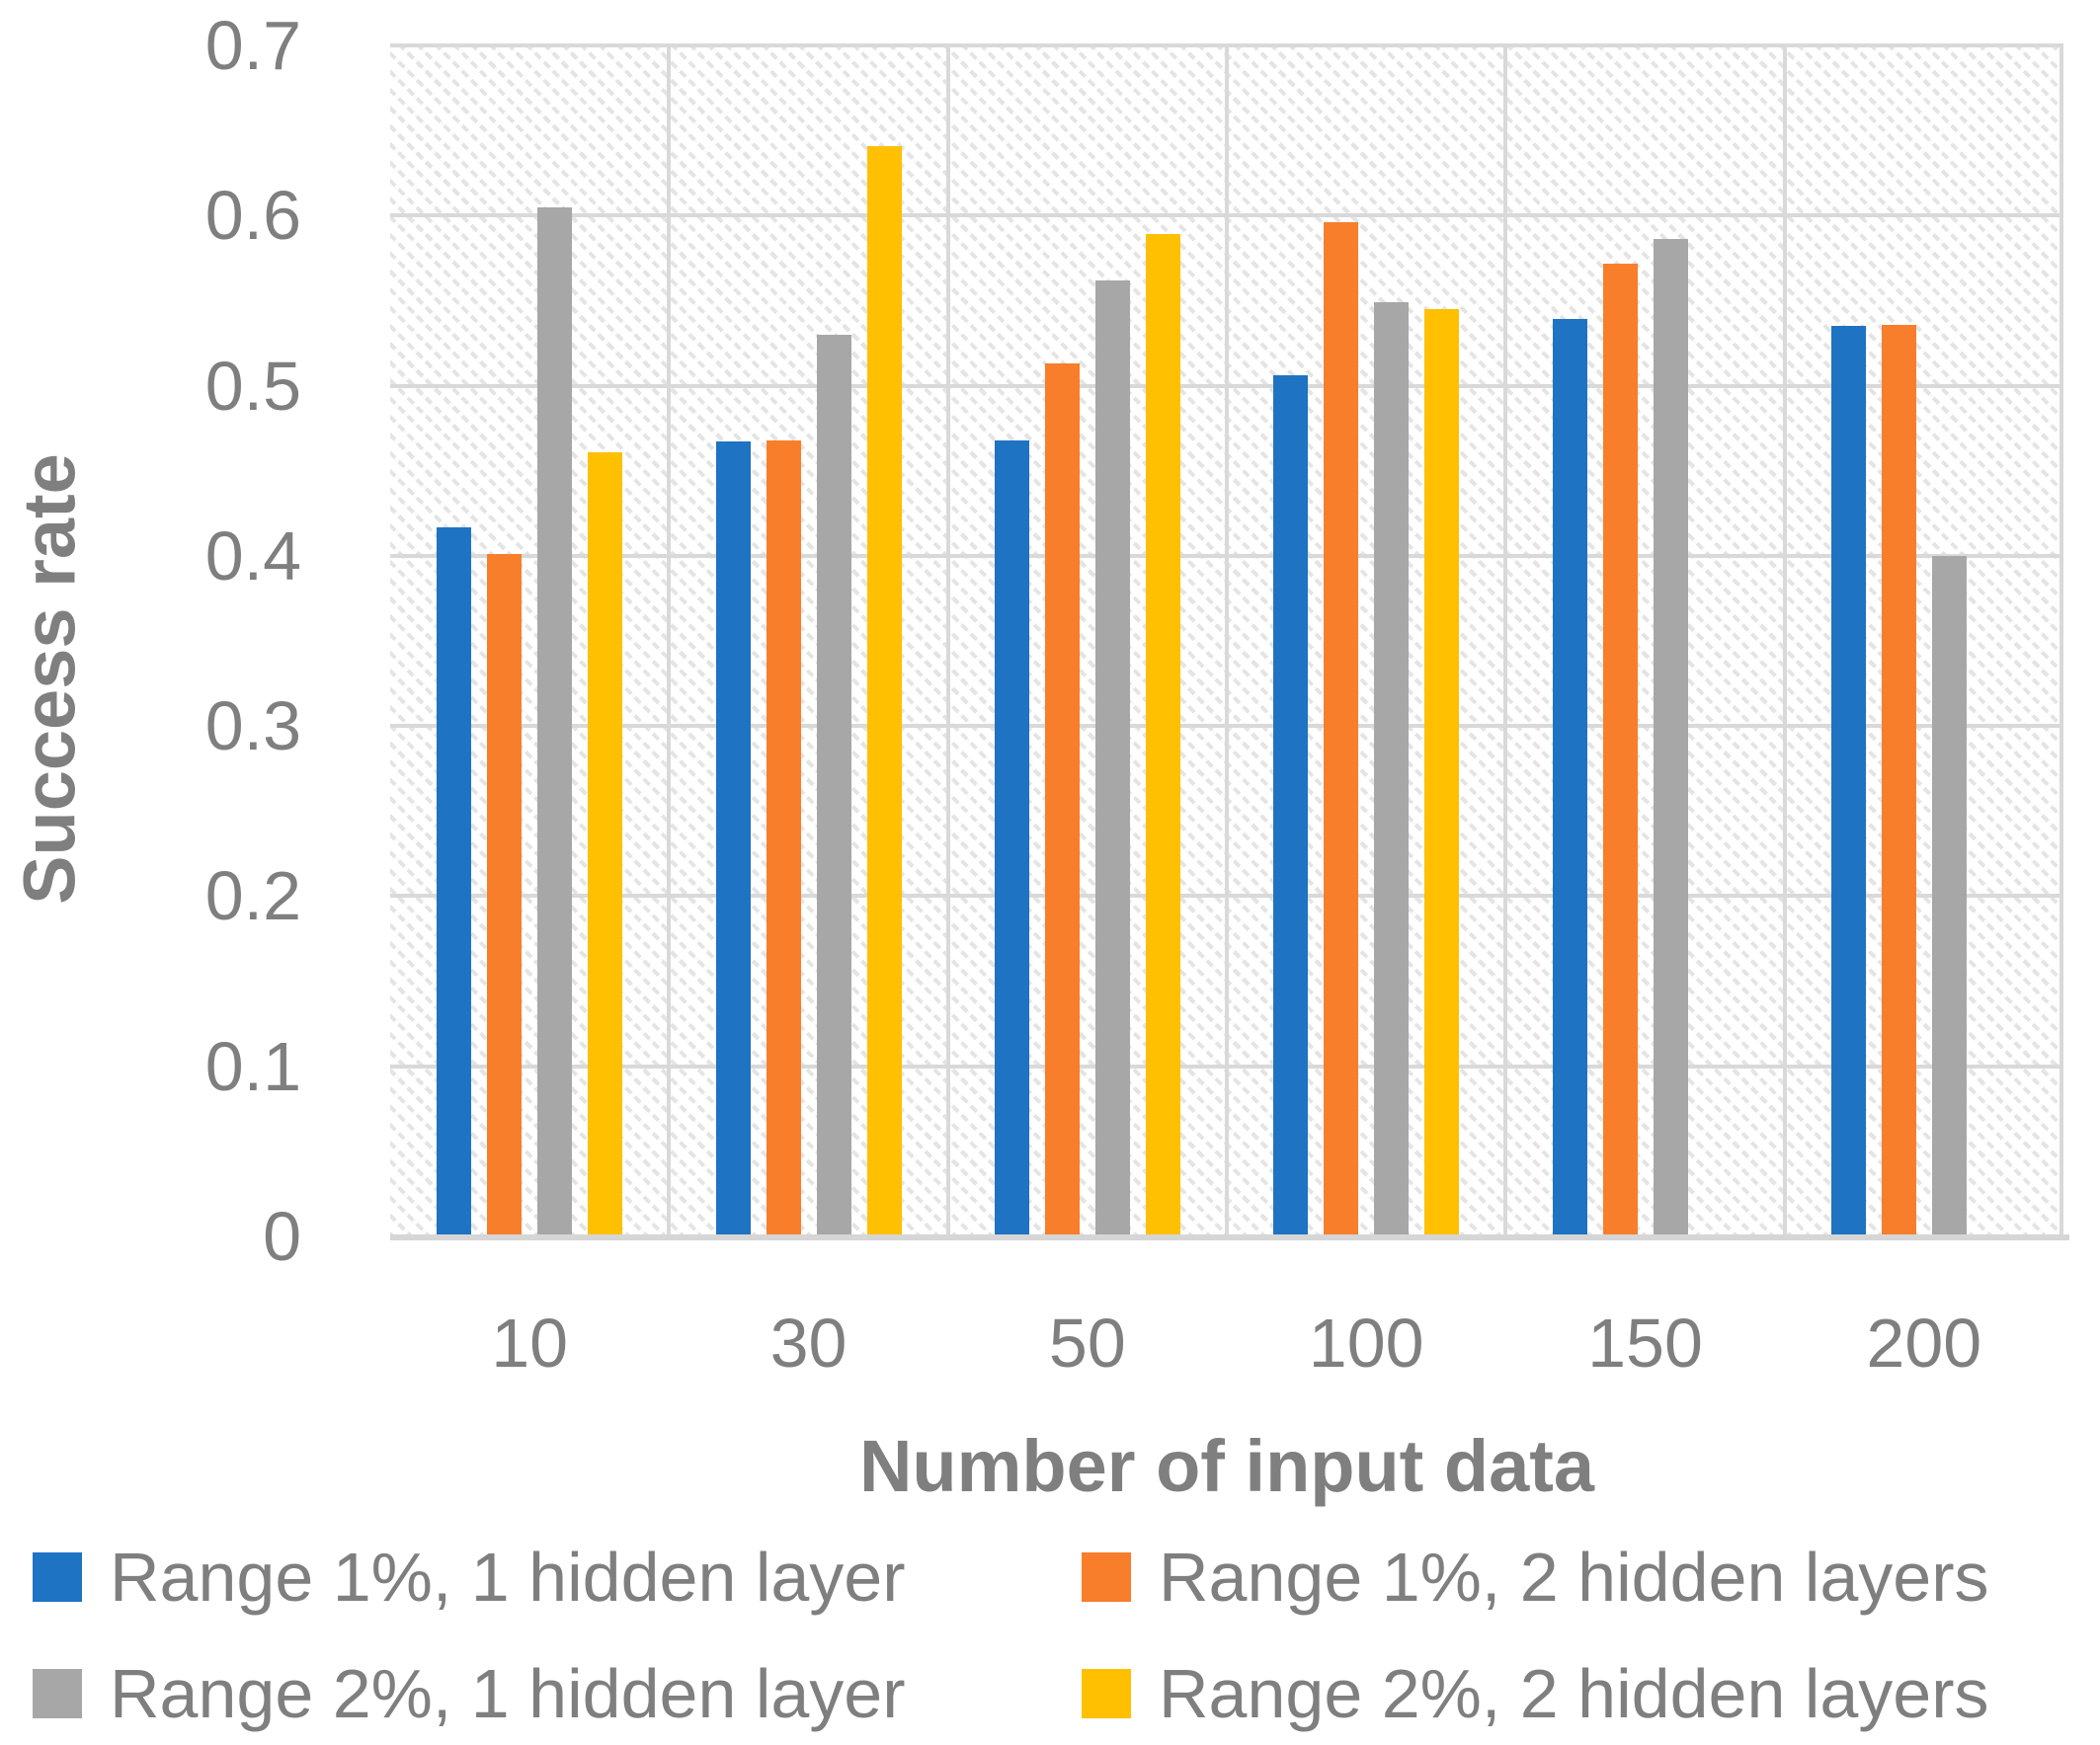 Image resolution: width=2100 pixels, height=1745 pixels. Describe the element at coordinates (252, 726) in the screenshot. I see `y-tick-label: 0.3` at that location.